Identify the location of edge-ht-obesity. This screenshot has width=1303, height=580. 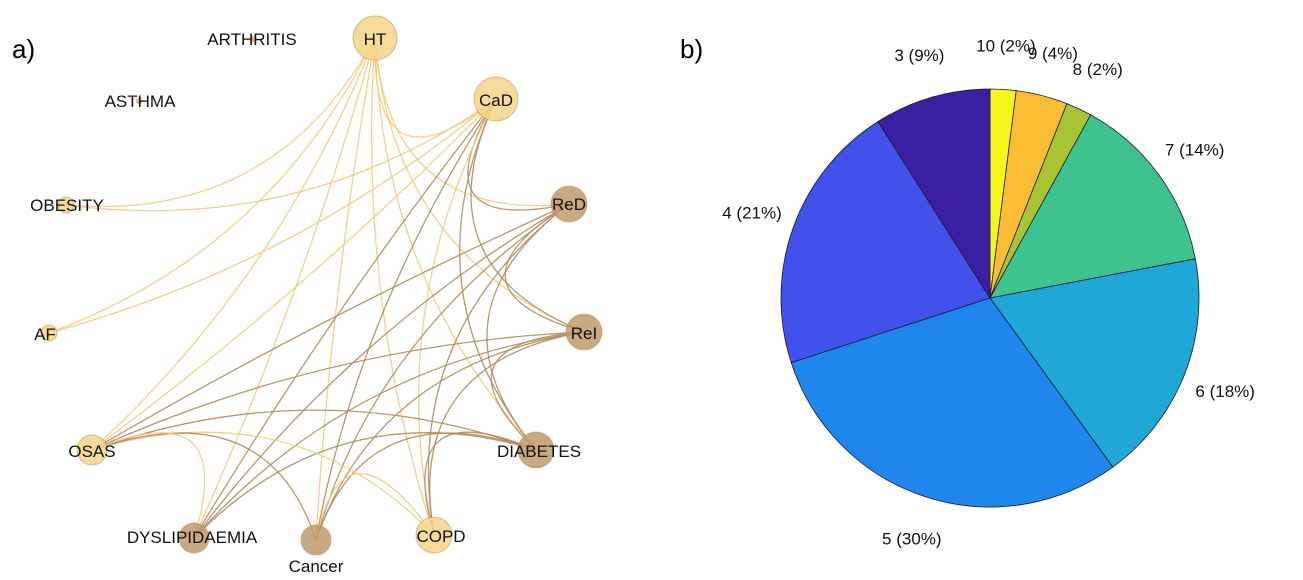
(220, 122).